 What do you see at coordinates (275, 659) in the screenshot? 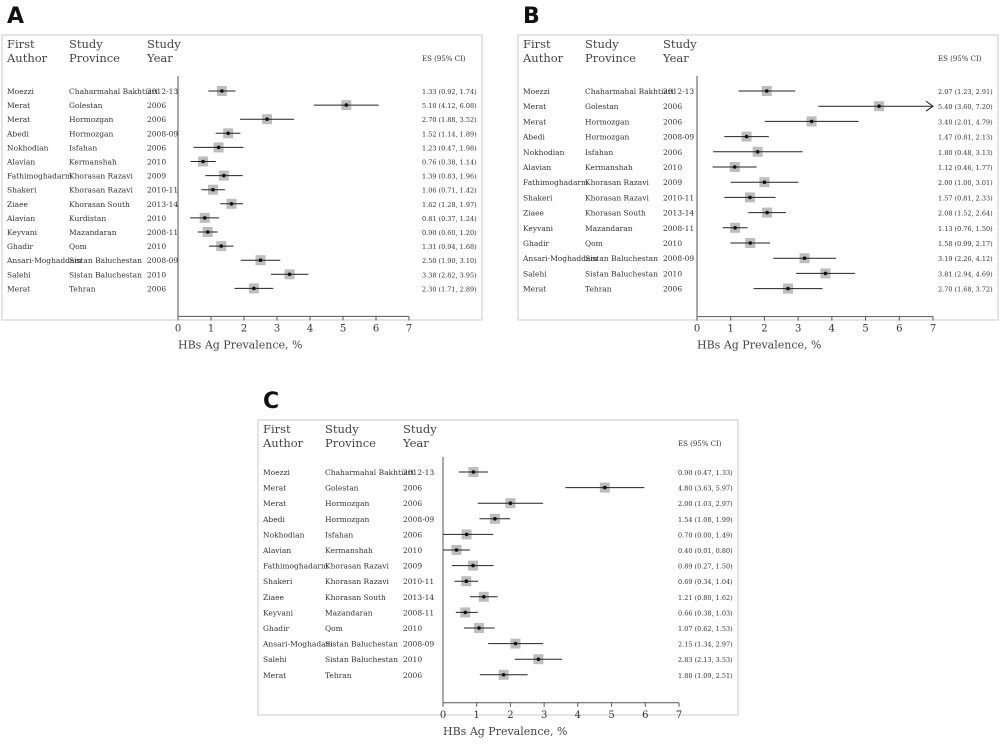
I see `row-author: Salehi` at bounding box center [275, 659].